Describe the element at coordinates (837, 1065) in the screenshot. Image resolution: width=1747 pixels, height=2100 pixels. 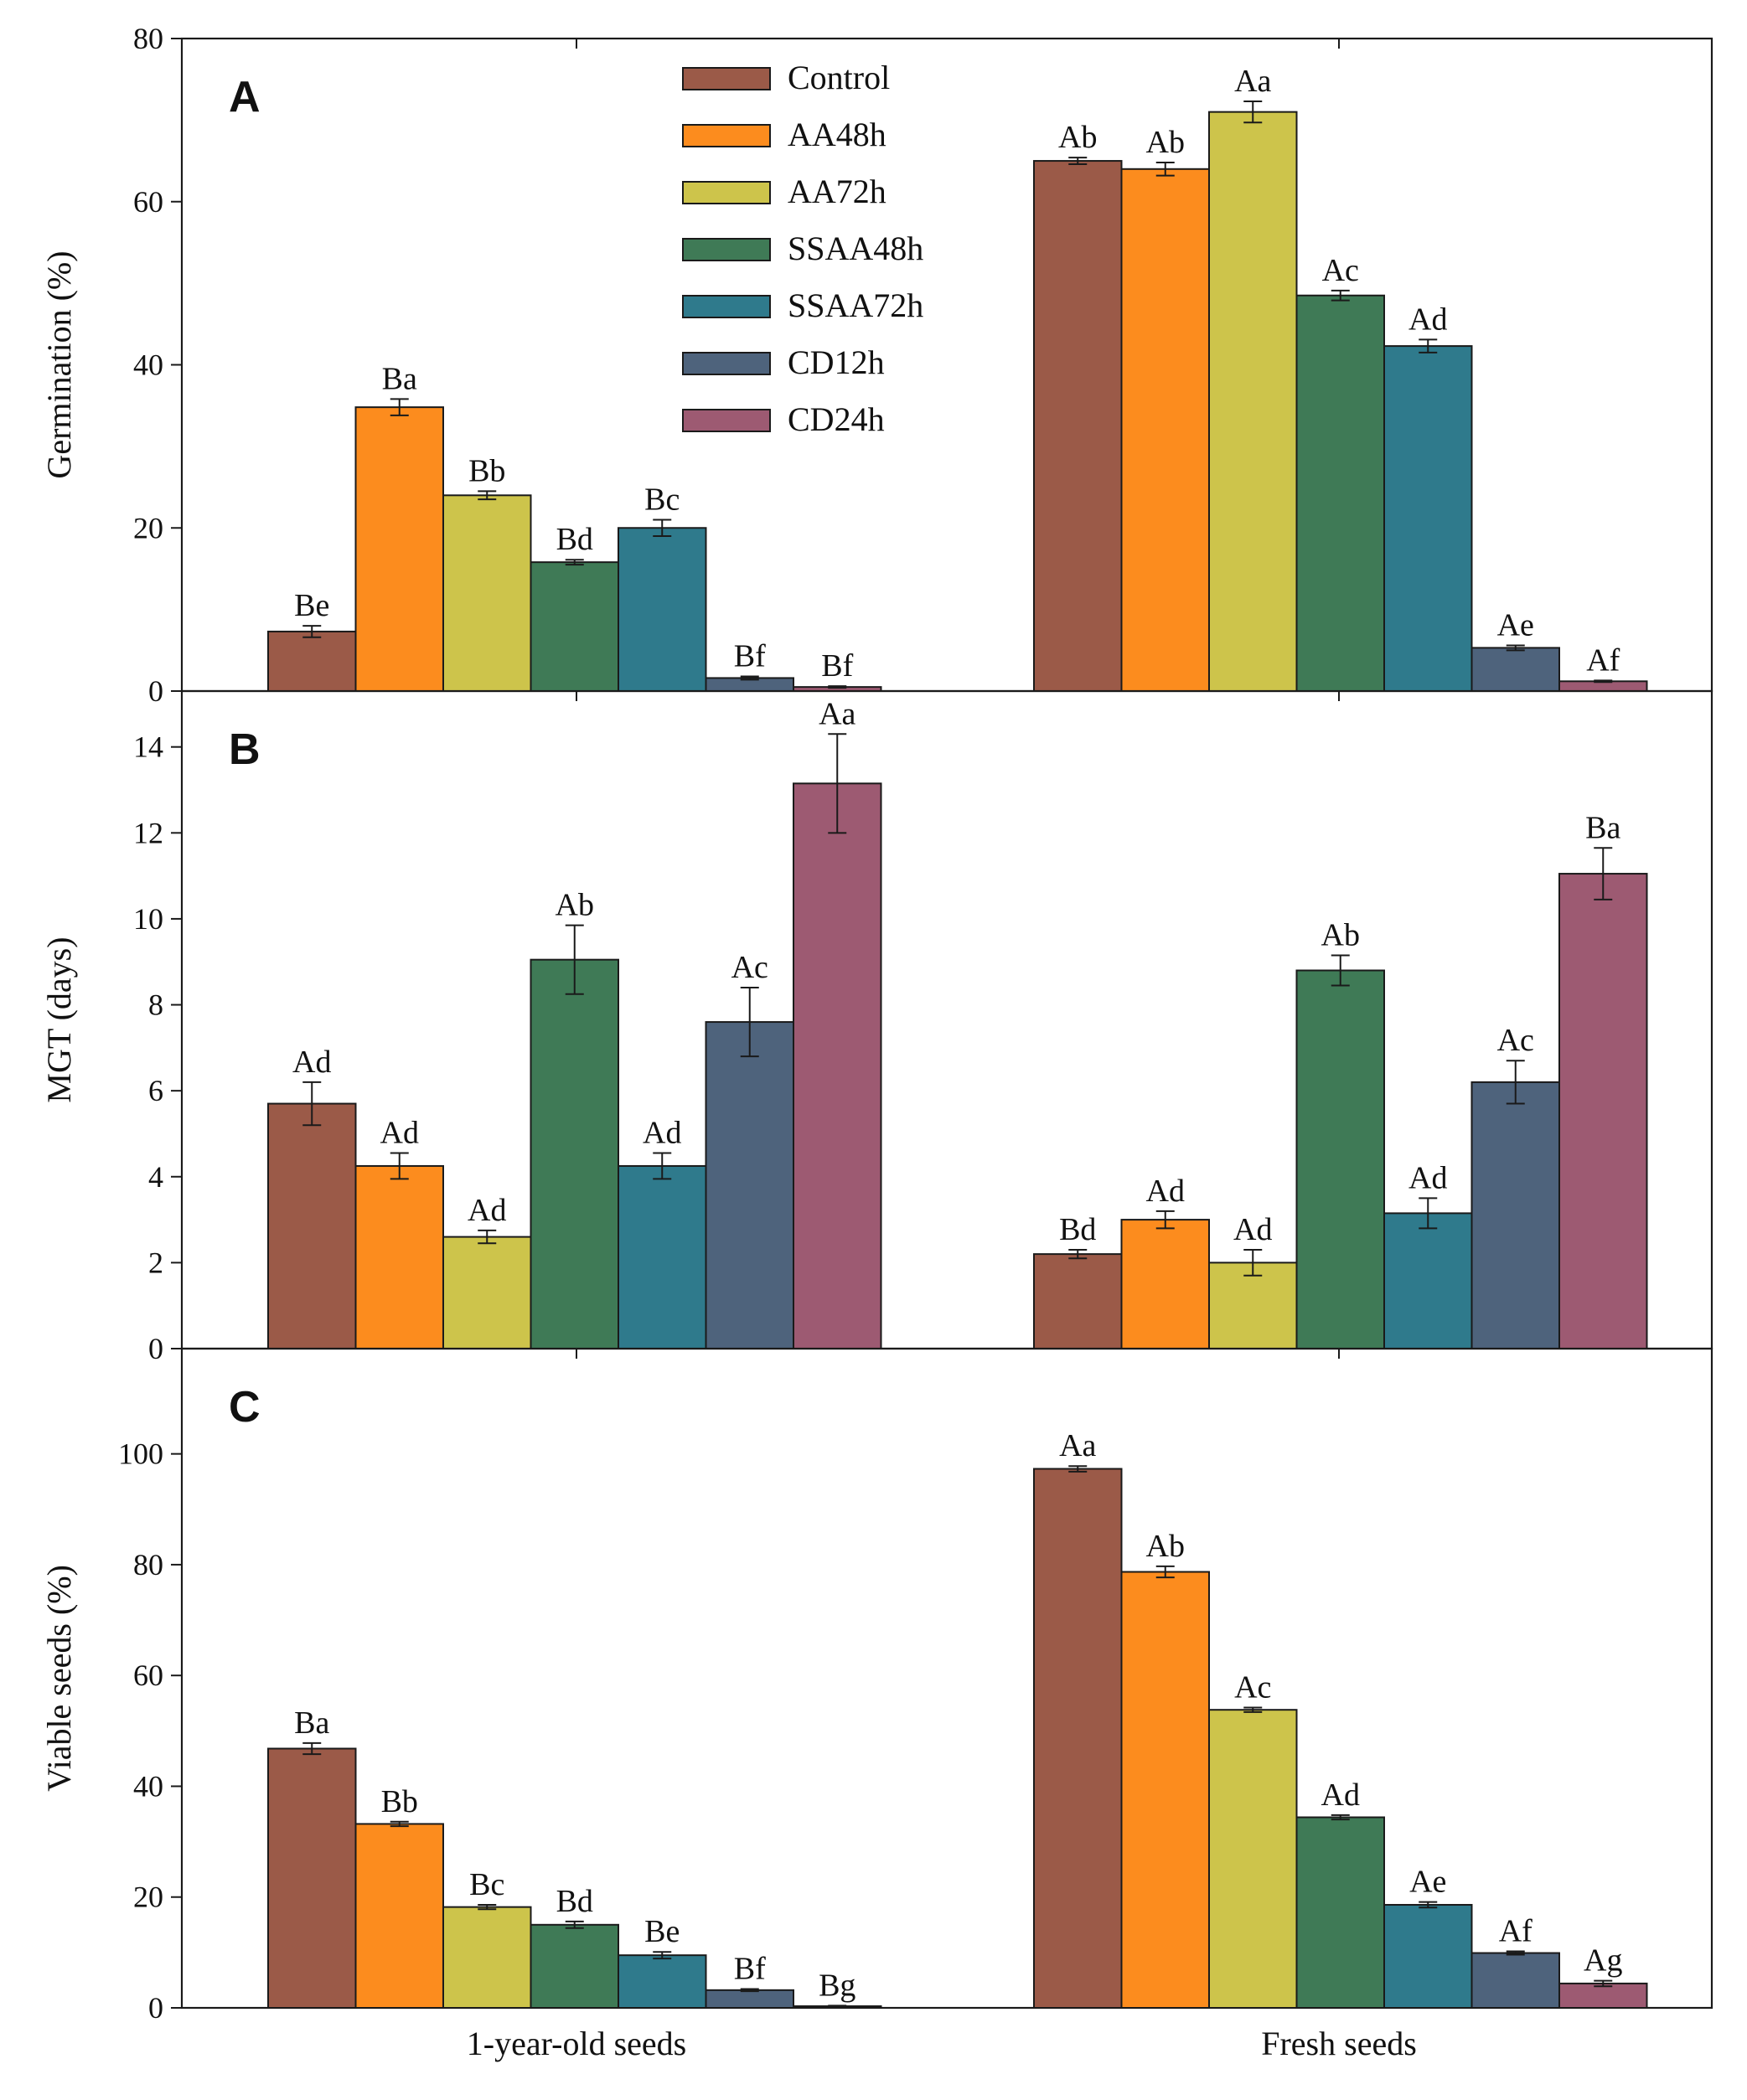
I see `bar-cd24h-1-year-old-seeds` at that location.